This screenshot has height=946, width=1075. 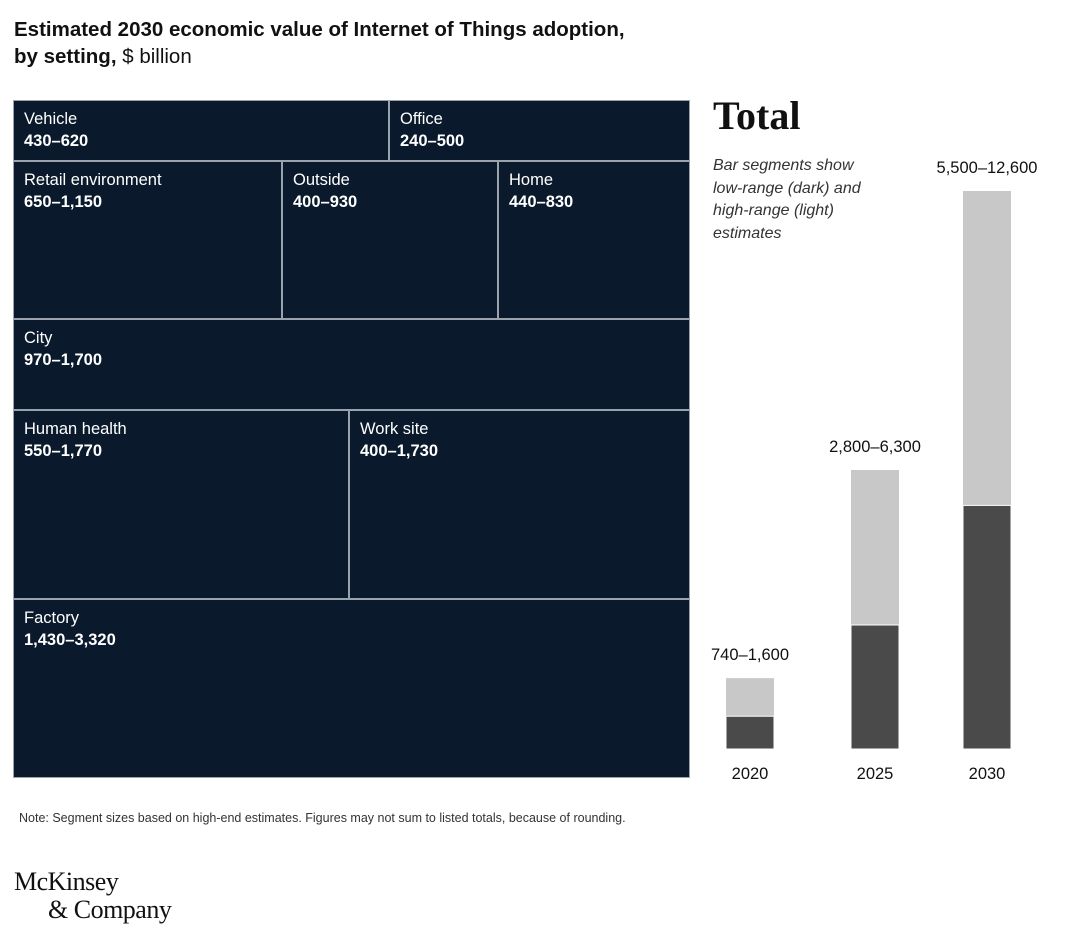 What do you see at coordinates (519, 504) in the screenshot?
I see `treemap-tile-work-site: Work site 400–1,730` at bounding box center [519, 504].